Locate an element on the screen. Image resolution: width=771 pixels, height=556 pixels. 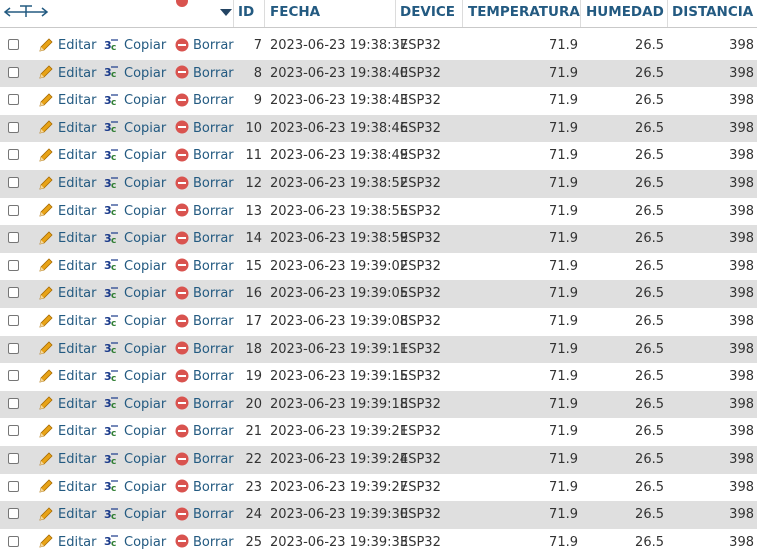
column-header-fecha: FECHA is located at coordinates (295, 12).